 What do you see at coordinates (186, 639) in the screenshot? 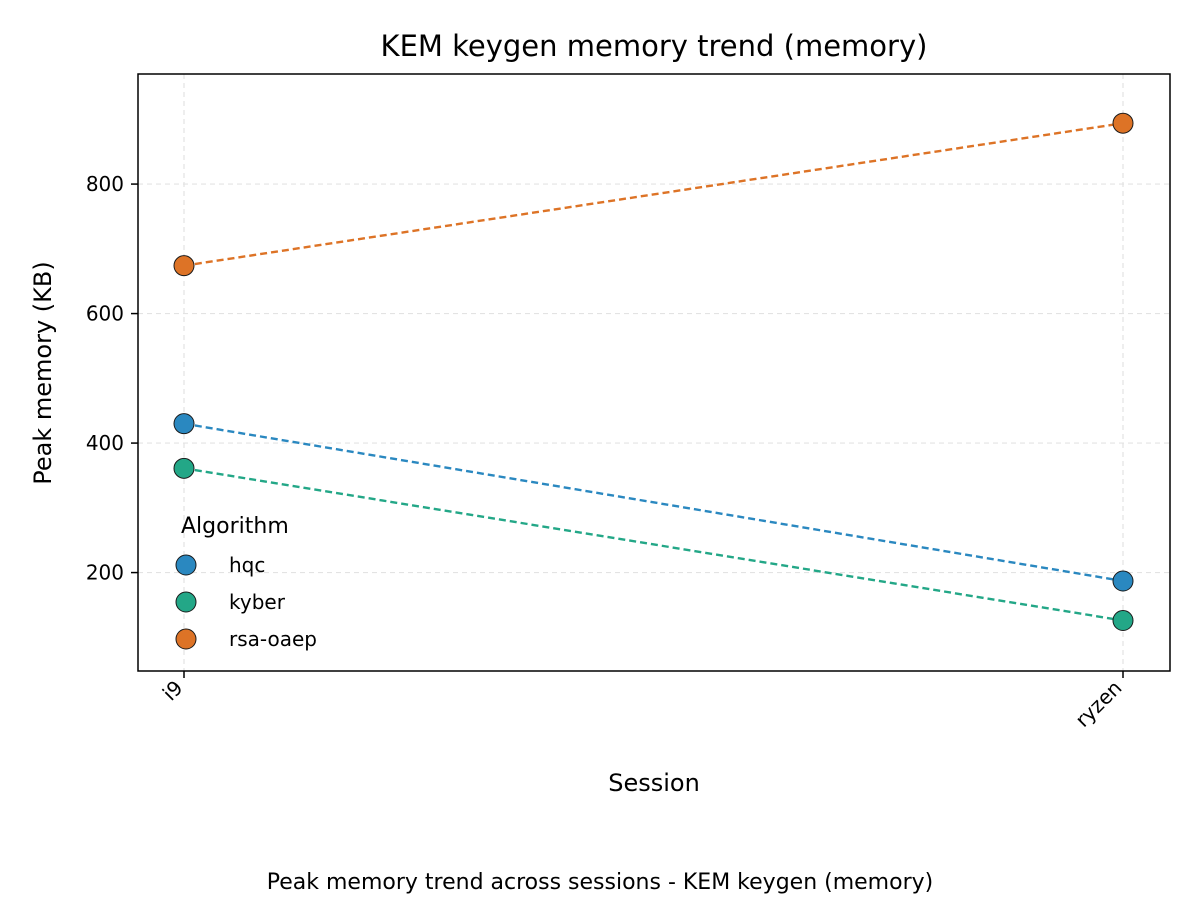
I see `legend-marker-rsa-oaep` at bounding box center [186, 639].